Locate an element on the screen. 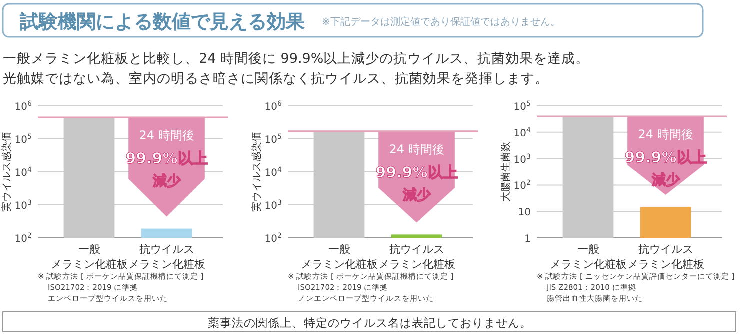  text: ※下記データは測定値であり保証値ではありません。 is located at coordinates (441, 22).